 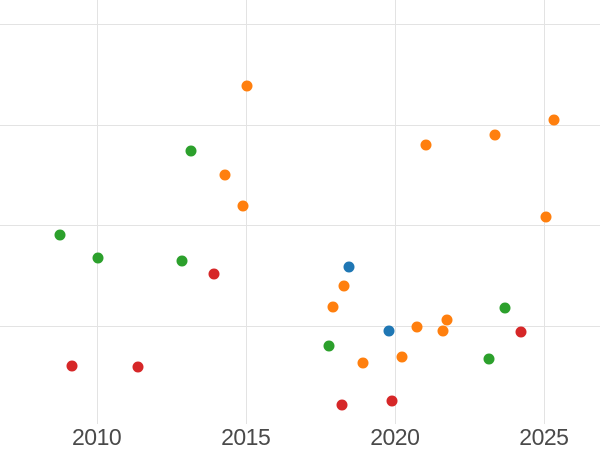 What do you see at coordinates (395, 437) in the screenshot?
I see `x-tick-label: 2020` at bounding box center [395, 437].